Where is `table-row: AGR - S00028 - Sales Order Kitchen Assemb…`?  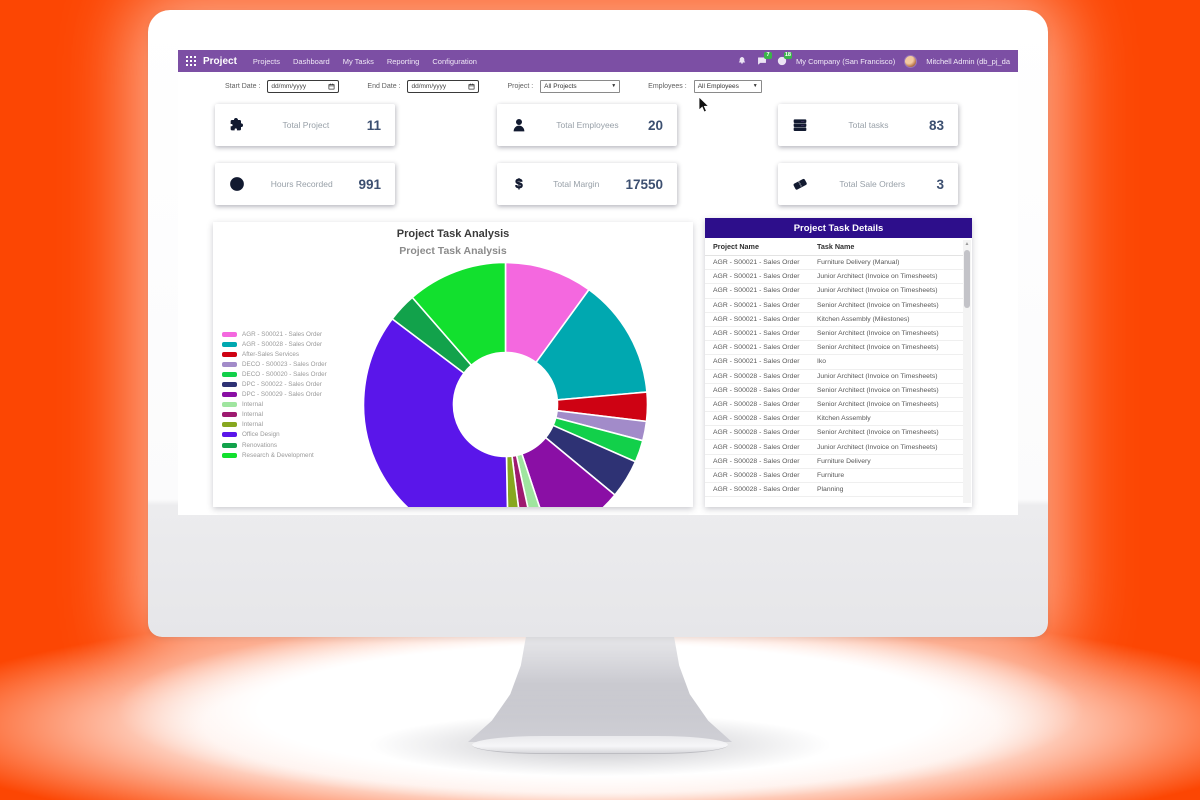 table-row: AGR - S00028 - Sales Order Kitchen Assemb… is located at coordinates (834, 419).